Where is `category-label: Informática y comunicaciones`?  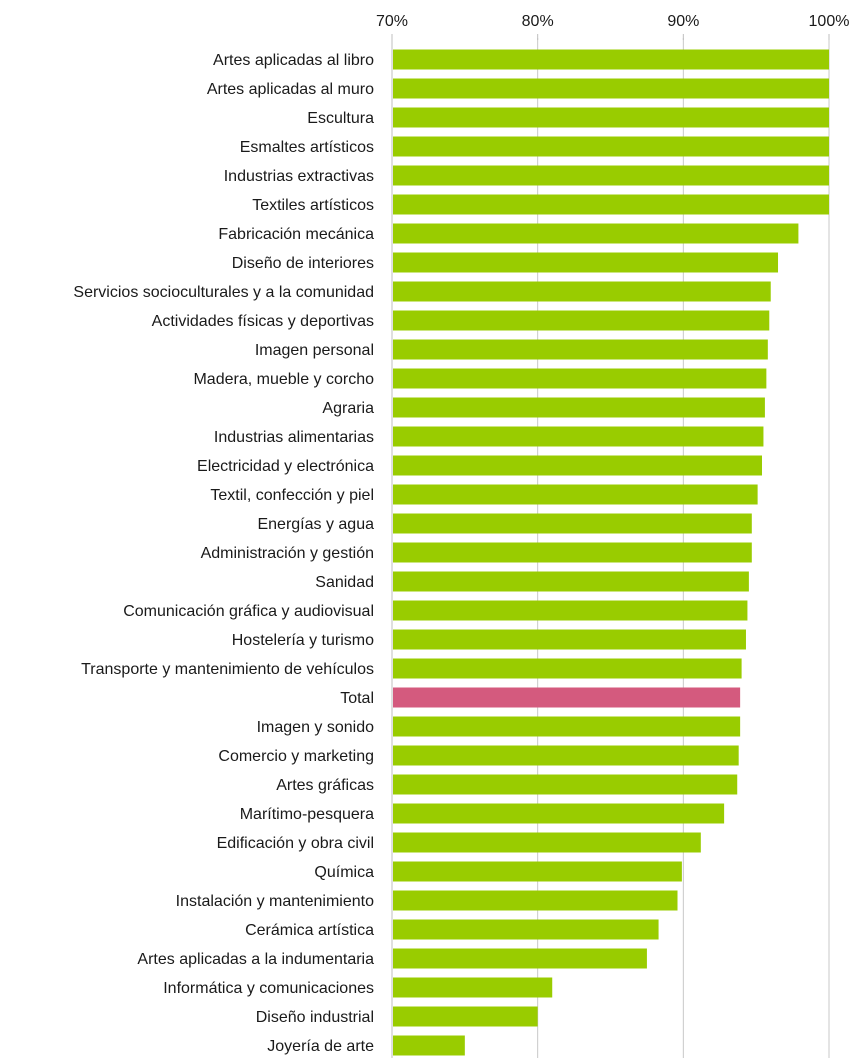
category-label: Informática y comunicaciones is located at coordinates (268, 988).